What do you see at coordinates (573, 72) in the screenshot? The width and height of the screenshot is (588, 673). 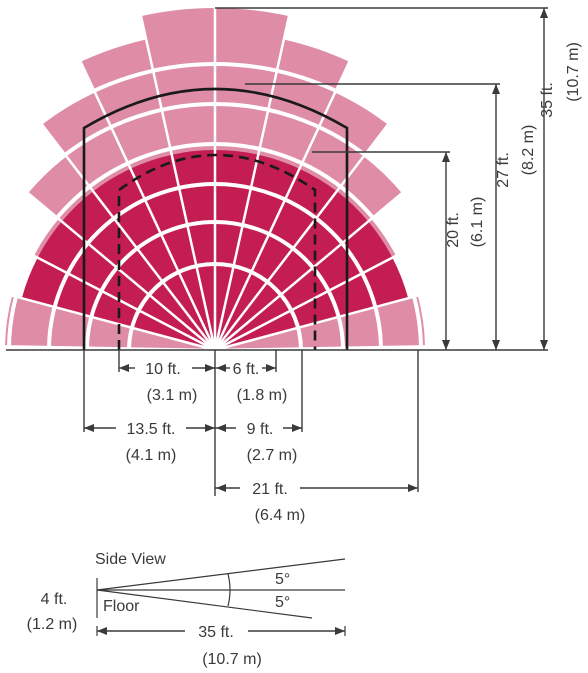 I see `label-35ft-metric: (10.7 m)` at bounding box center [573, 72].